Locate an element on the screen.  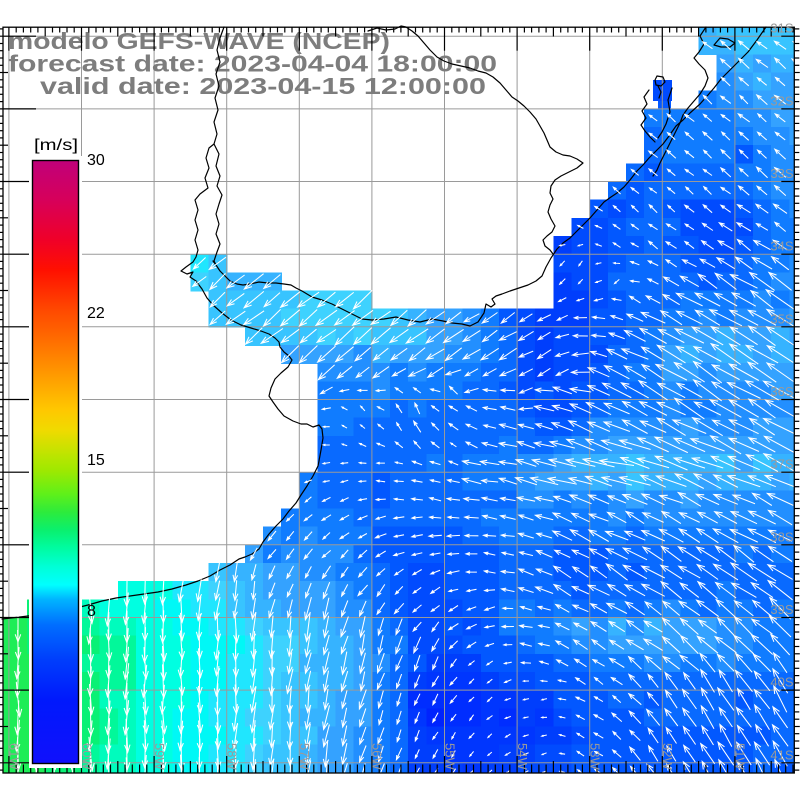
svg-text: 33S is located at coordinates (781, 173).